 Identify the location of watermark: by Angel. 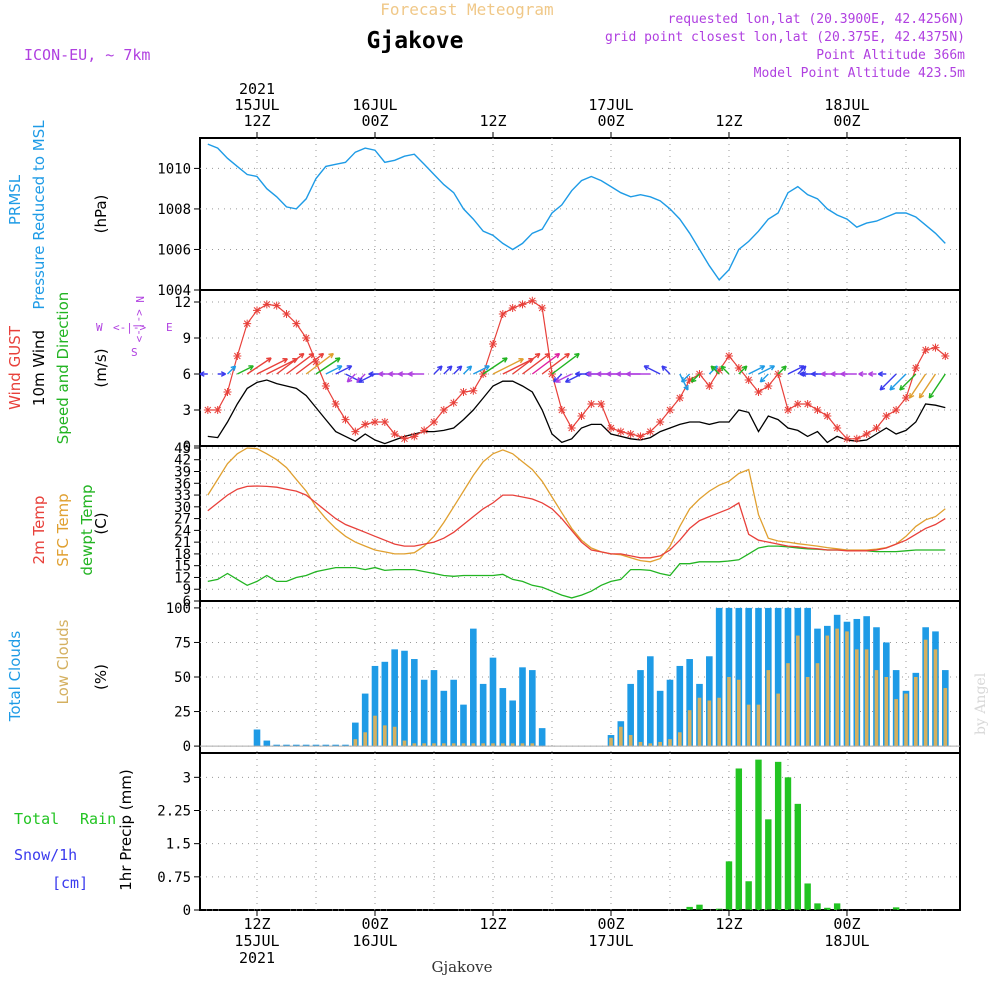
(981, 703).